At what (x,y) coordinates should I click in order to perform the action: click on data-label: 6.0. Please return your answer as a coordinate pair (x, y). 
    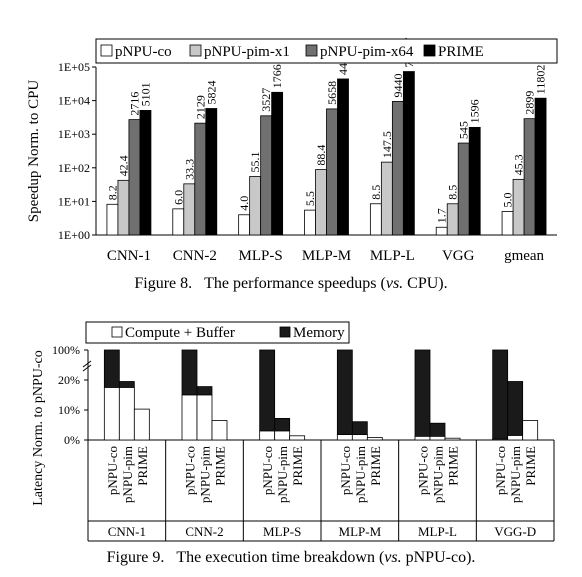
    Looking at the image, I should click on (178, 197).